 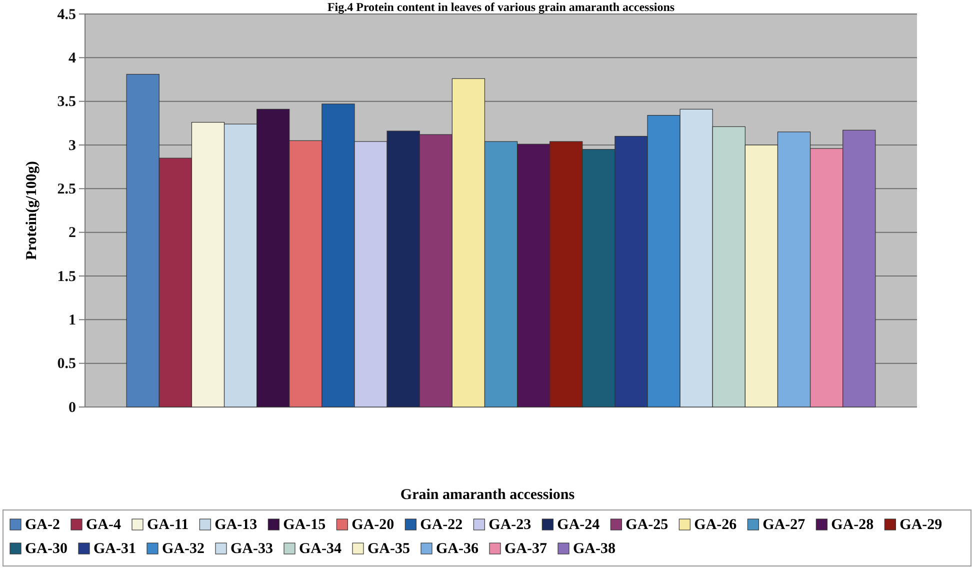 I want to click on y-tick-label: 1.5, so click(x=66, y=276).